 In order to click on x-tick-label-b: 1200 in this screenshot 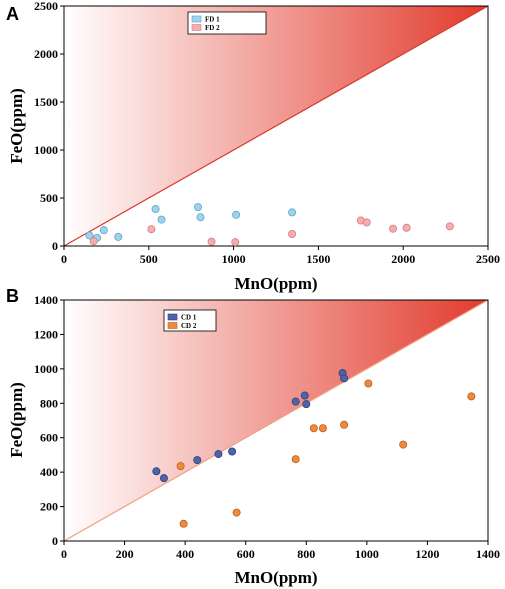, I will do `click(427, 554)`.